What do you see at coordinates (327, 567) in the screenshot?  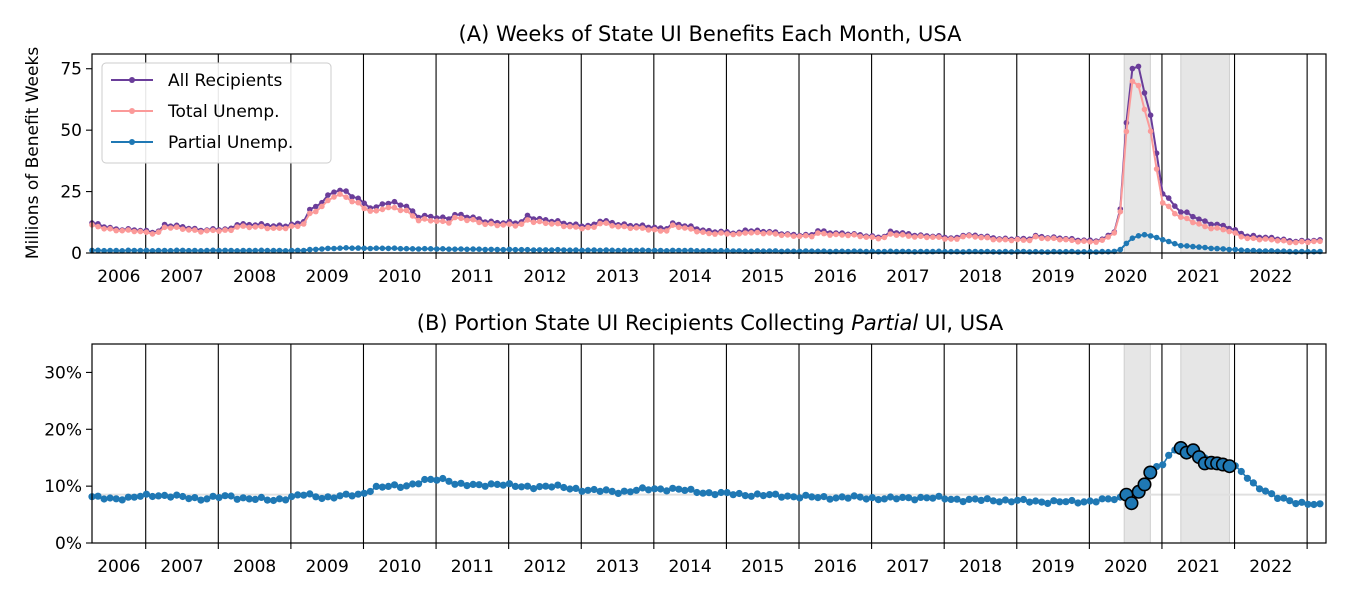 I see `x-tick-label: 2009` at bounding box center [327, 567].